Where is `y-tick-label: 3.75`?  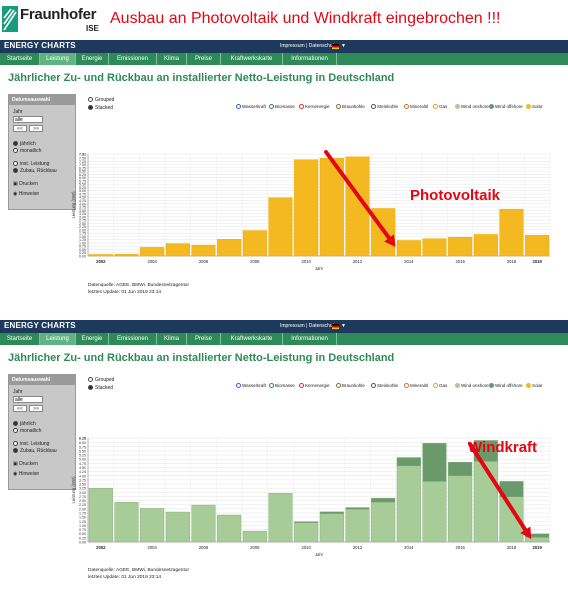 y-tick-label: 3.75 is located at coordinates (82, 208).